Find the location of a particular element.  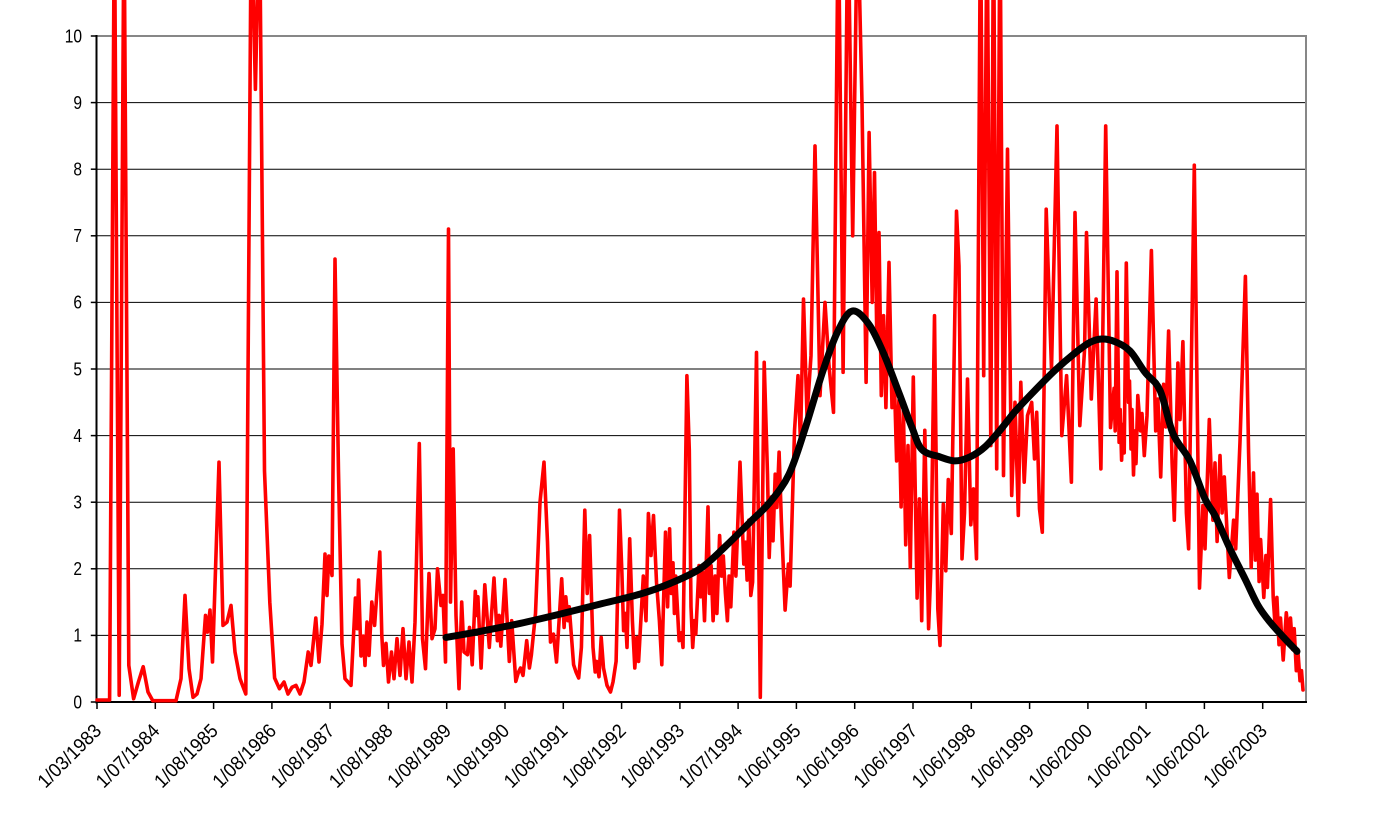

svg-text: 4 is located at coordinates (77, 436).